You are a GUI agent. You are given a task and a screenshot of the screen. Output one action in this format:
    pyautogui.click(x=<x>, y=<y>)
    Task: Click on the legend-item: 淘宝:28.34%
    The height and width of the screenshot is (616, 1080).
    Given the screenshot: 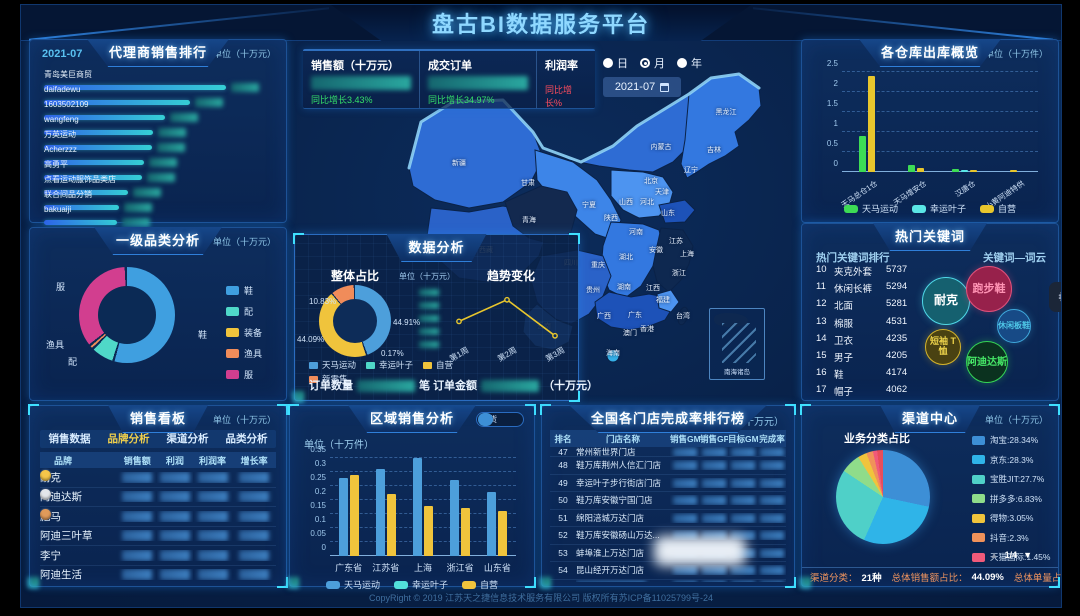 What is the action you would take?
    pyautogui.click(x=1011, y=440)
    